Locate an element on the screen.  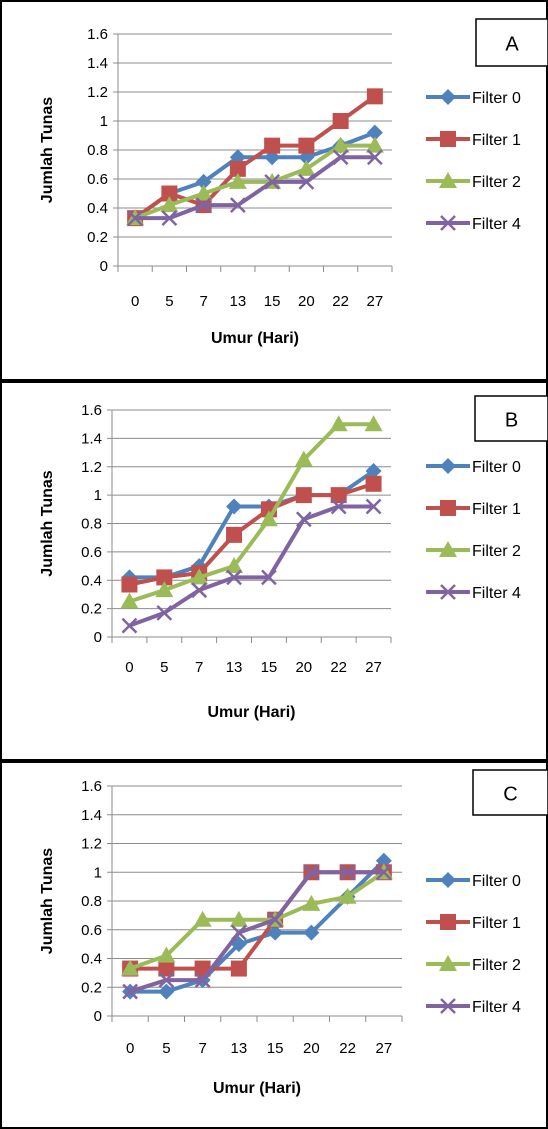
y-tick-label: 0.6 is located at coordinates (91, 552).